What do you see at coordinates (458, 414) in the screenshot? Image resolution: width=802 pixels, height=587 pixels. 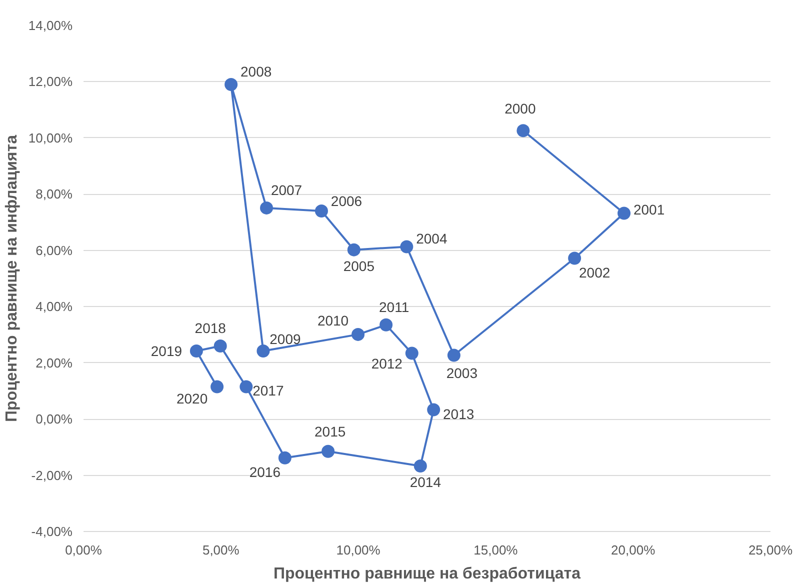 I see `annotation: 2013` at bounding box center [458, 414].